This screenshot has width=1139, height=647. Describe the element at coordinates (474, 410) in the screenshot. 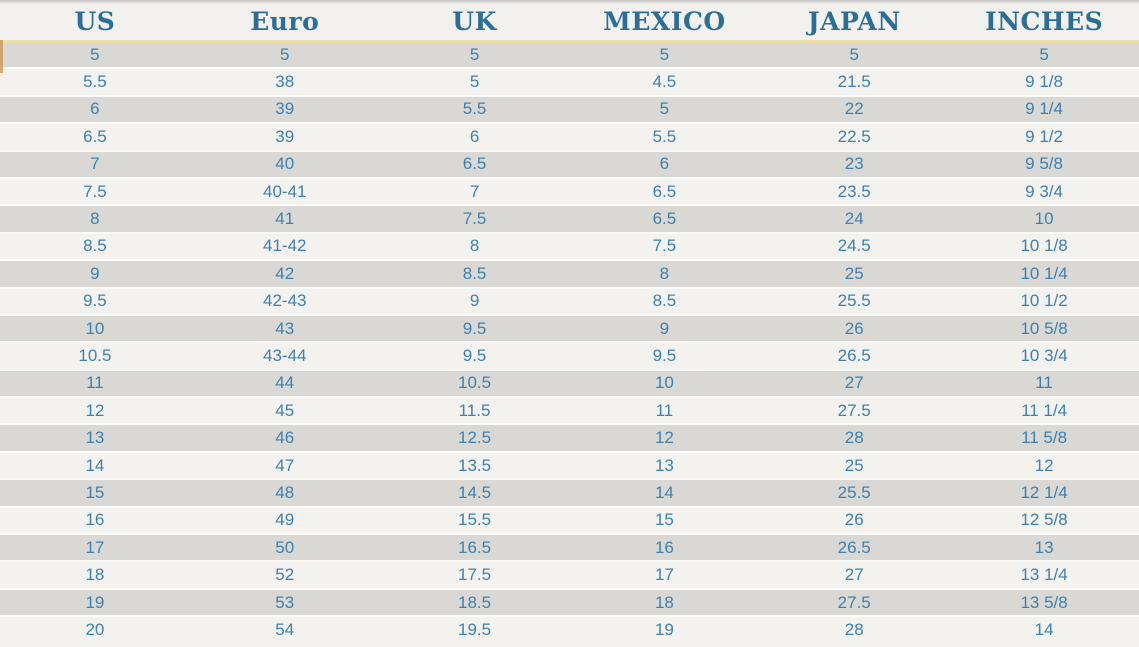

I see `table-cell: 11.5` at that location.